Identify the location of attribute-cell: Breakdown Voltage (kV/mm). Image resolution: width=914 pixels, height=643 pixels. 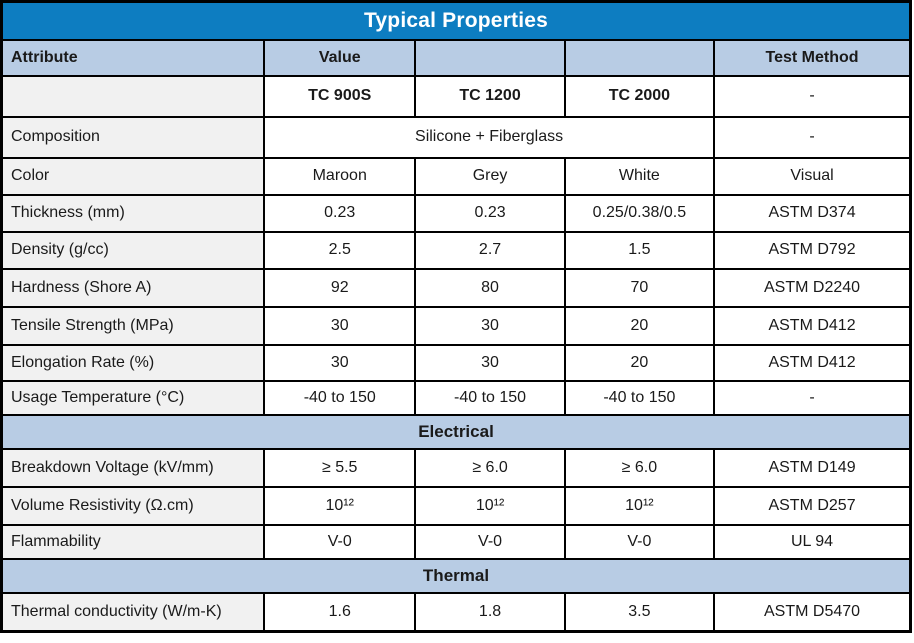
(133, 467).